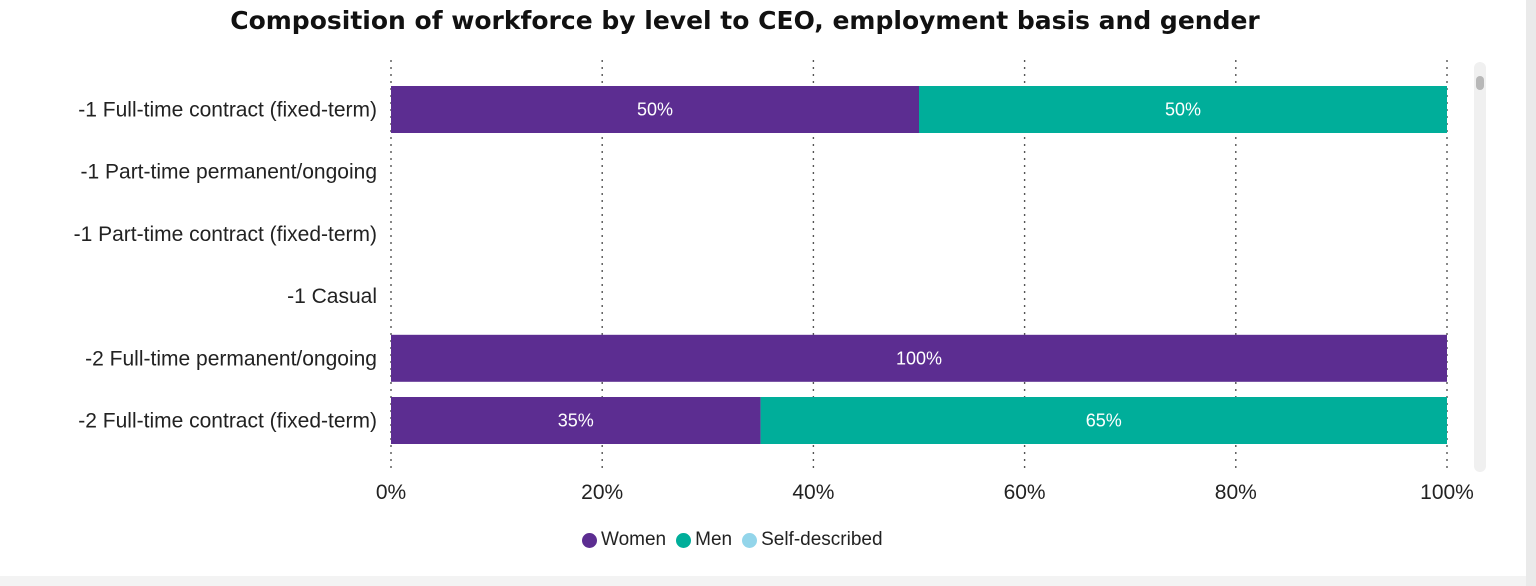  What do you see at coordinates (391, 492) in the screenshot?
I see `x-tick-label: 0%` at bounding box center [391, 492].